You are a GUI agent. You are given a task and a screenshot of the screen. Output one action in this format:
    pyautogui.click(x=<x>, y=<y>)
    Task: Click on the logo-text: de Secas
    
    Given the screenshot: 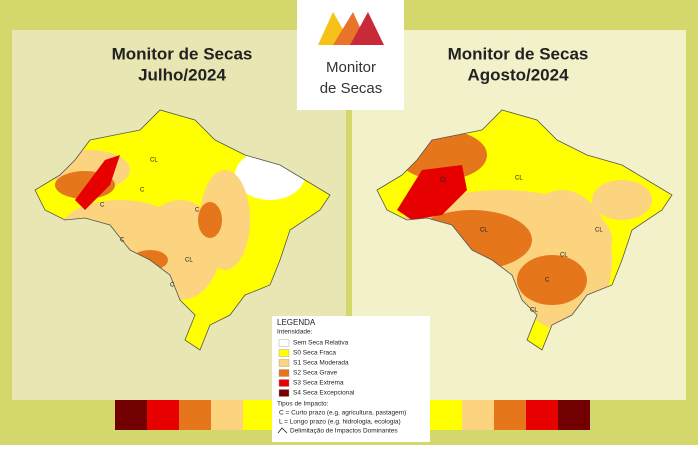 What is the action you would take?
    pyautogui.click(x=351, y=88)
    